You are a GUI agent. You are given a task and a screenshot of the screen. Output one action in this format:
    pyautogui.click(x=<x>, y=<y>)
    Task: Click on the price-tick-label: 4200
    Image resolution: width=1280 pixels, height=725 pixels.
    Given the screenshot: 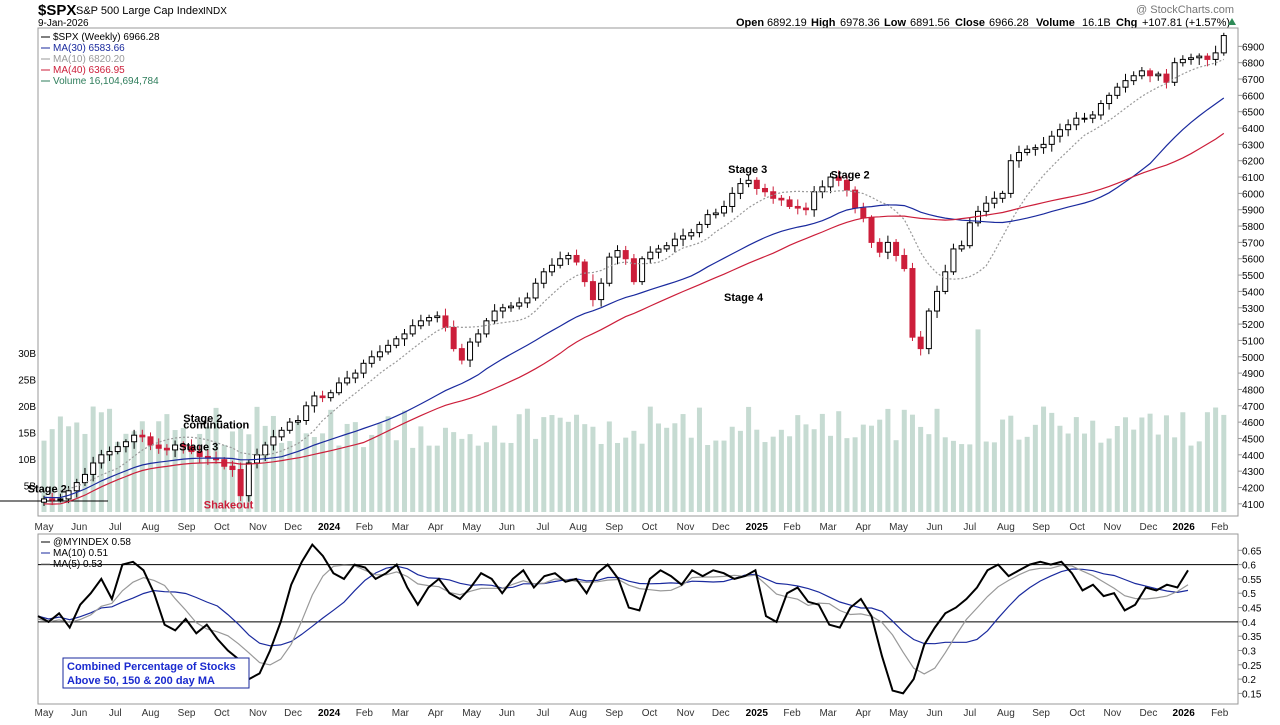 What is the action you would take?
    pyautogui.click(x=1253, y=488)
    